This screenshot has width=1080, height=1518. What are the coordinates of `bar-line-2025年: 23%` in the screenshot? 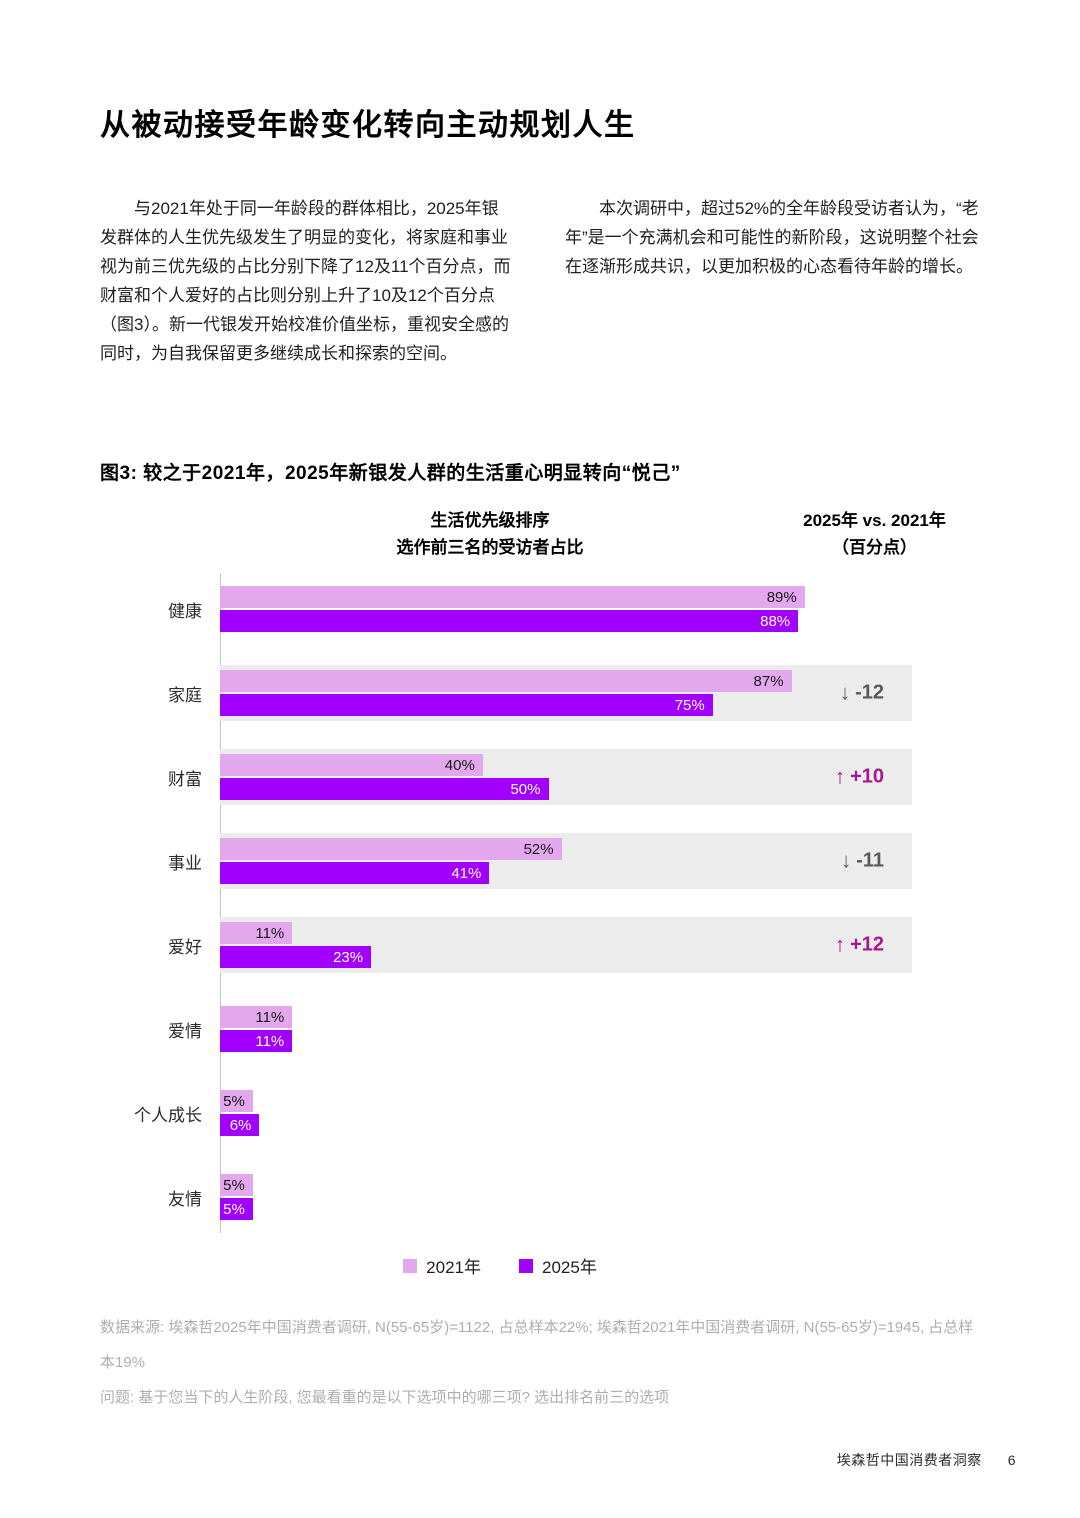 It's located at (566, 957).